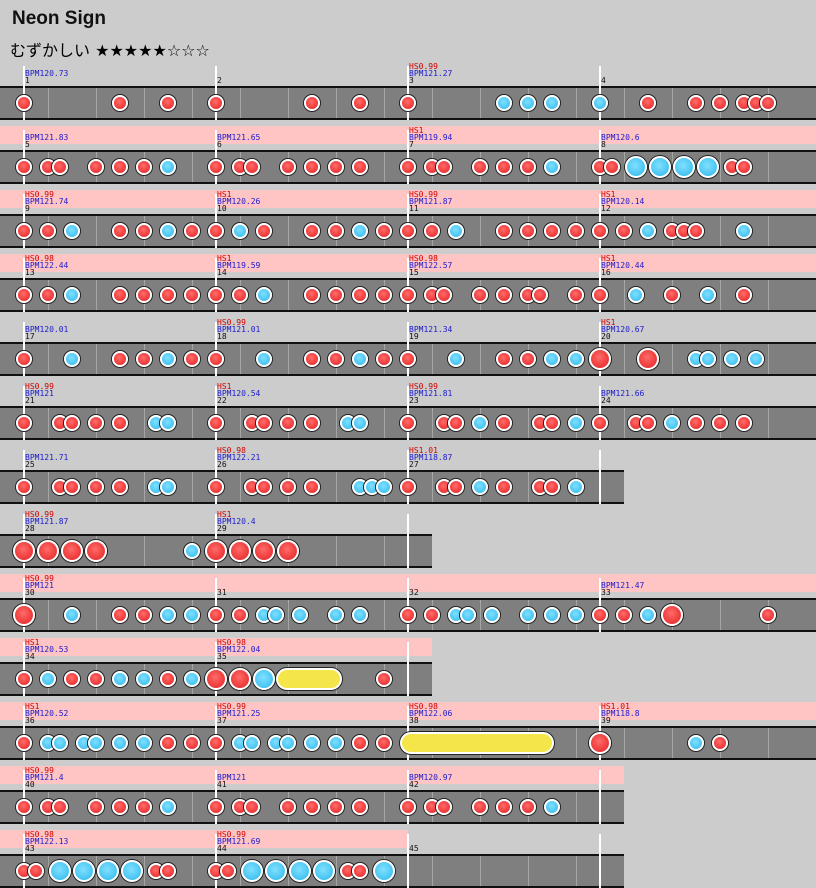 The width and height of the screenshot is (816, 888). I want to click on measure-label: 31, so click(222, 593).